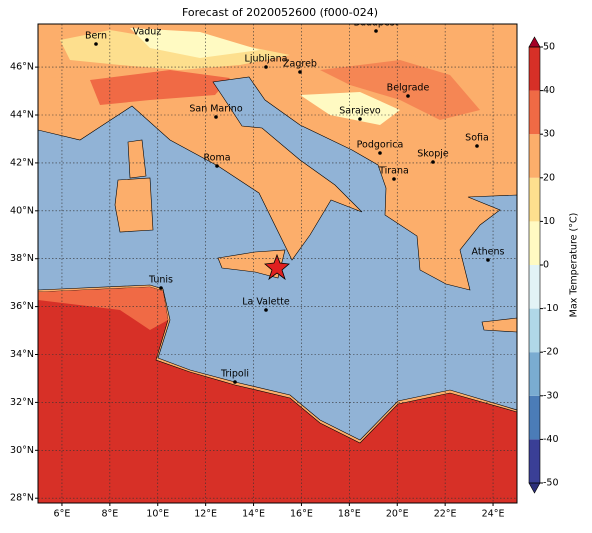 The width and height of the screenshot is (592, 533). I want to click on title: Forecast of 2020052600 (f000-024), so click(280, 12).